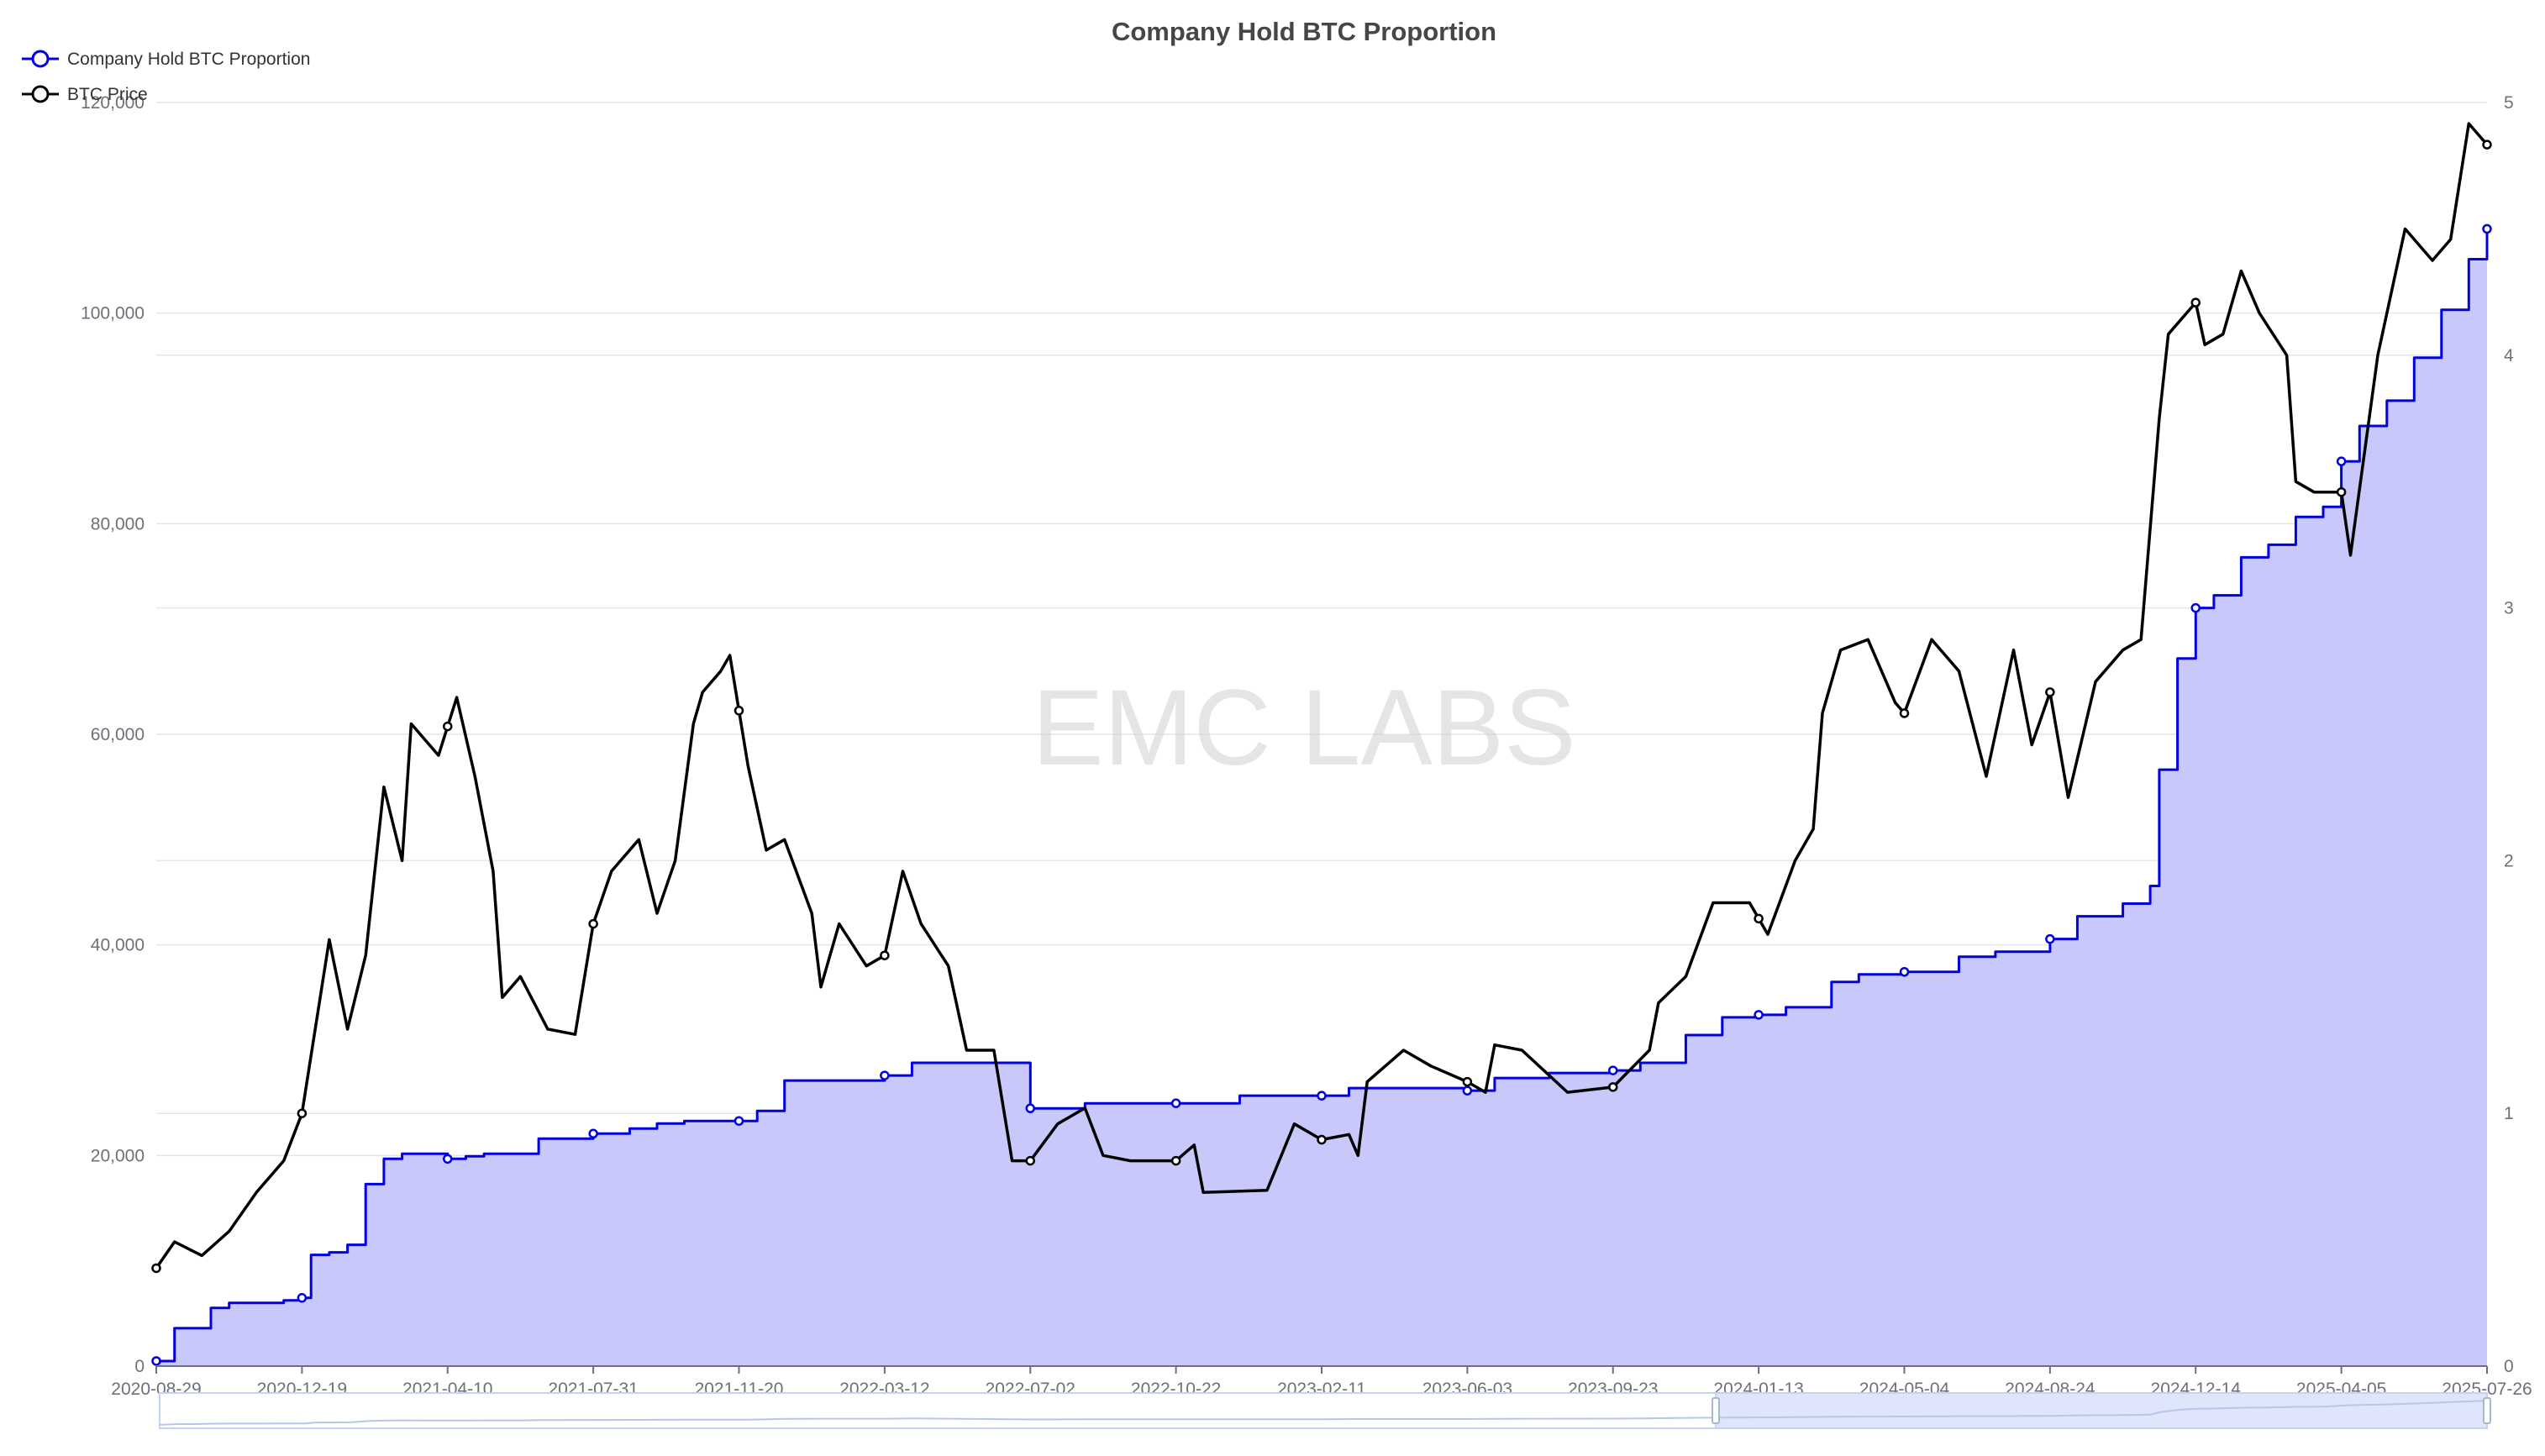  What do you see at coordinates (188, 59) in the screenshot?
I see `legend-label-proportion: Company Hold BTC Proportion` at bounding box center [188, 59].